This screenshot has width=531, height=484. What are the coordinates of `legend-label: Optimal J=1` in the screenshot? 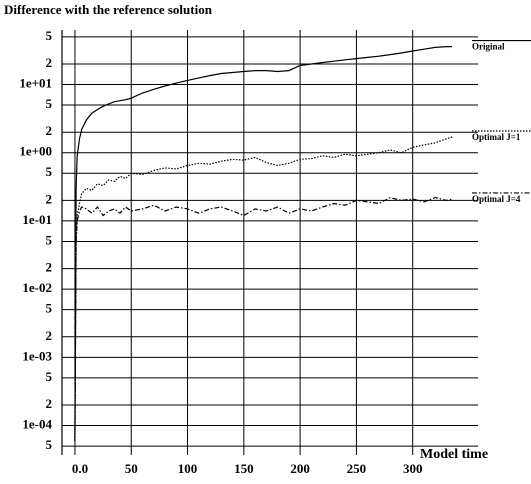 It's located at (496, 137).